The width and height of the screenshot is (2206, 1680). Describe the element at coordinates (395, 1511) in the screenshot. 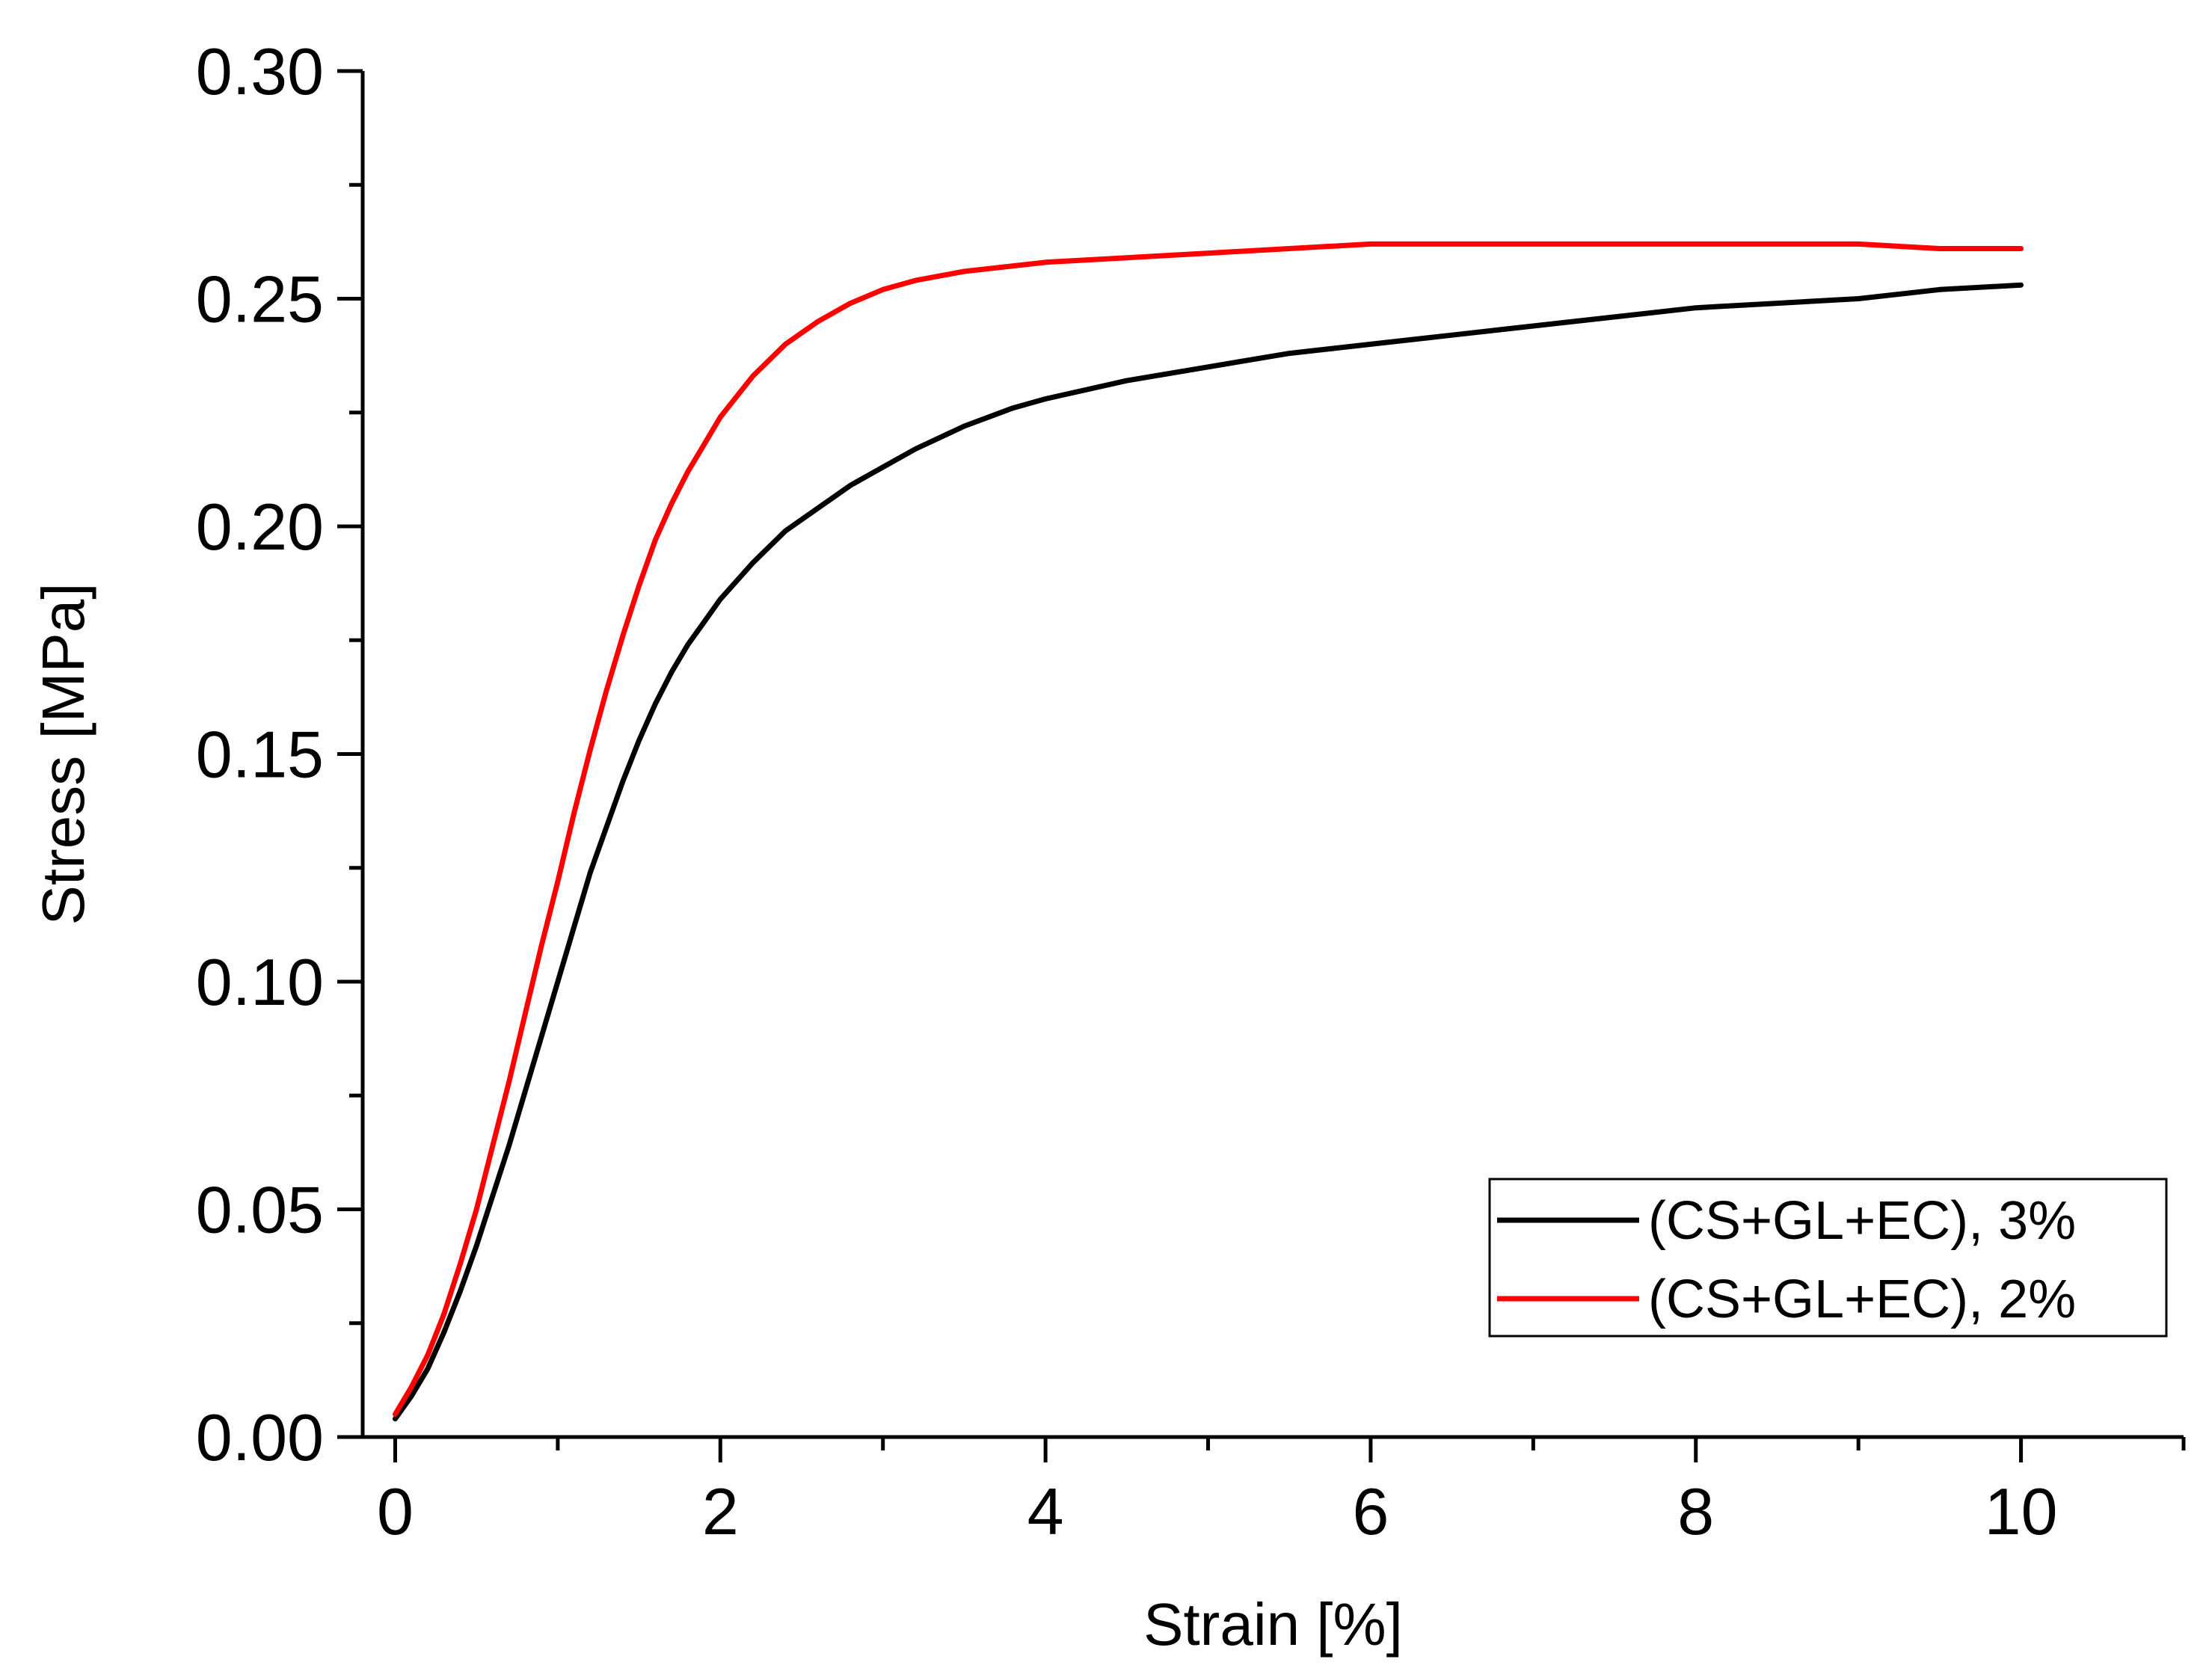

I see `x-tick-label: 0` at that location.